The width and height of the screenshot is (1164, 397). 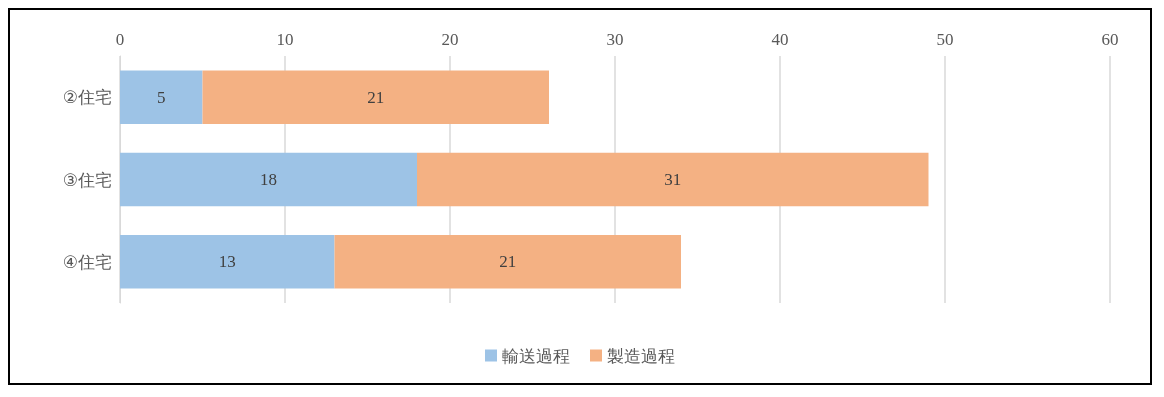 What do you see at coordinates (120, 39) in the screenshot?
I see `x-tick-label: 0` at bounding box center [120, 39].